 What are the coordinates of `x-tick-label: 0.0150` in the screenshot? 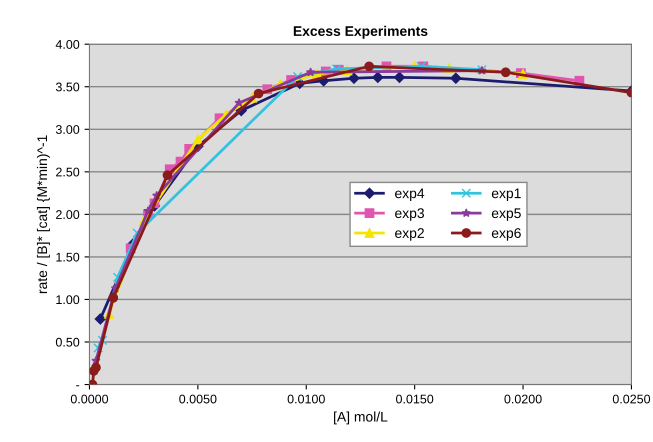 It's located at (415, 399).